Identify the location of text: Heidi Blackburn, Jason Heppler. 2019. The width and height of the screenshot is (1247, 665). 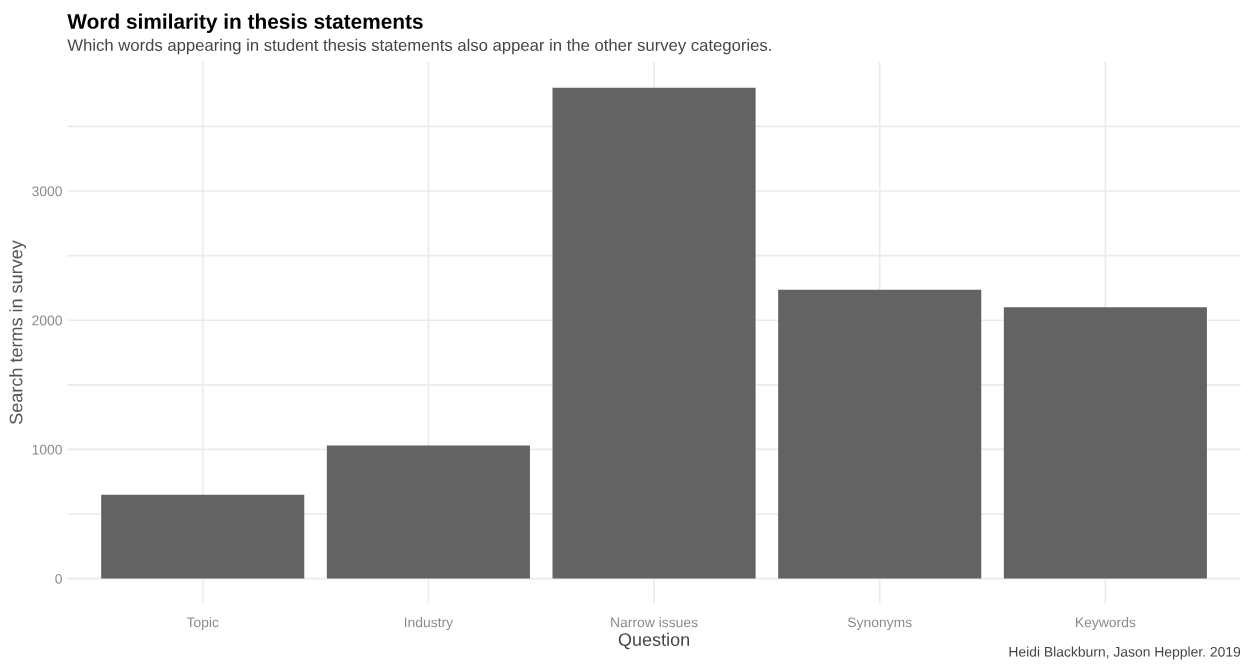
(1125, 653).